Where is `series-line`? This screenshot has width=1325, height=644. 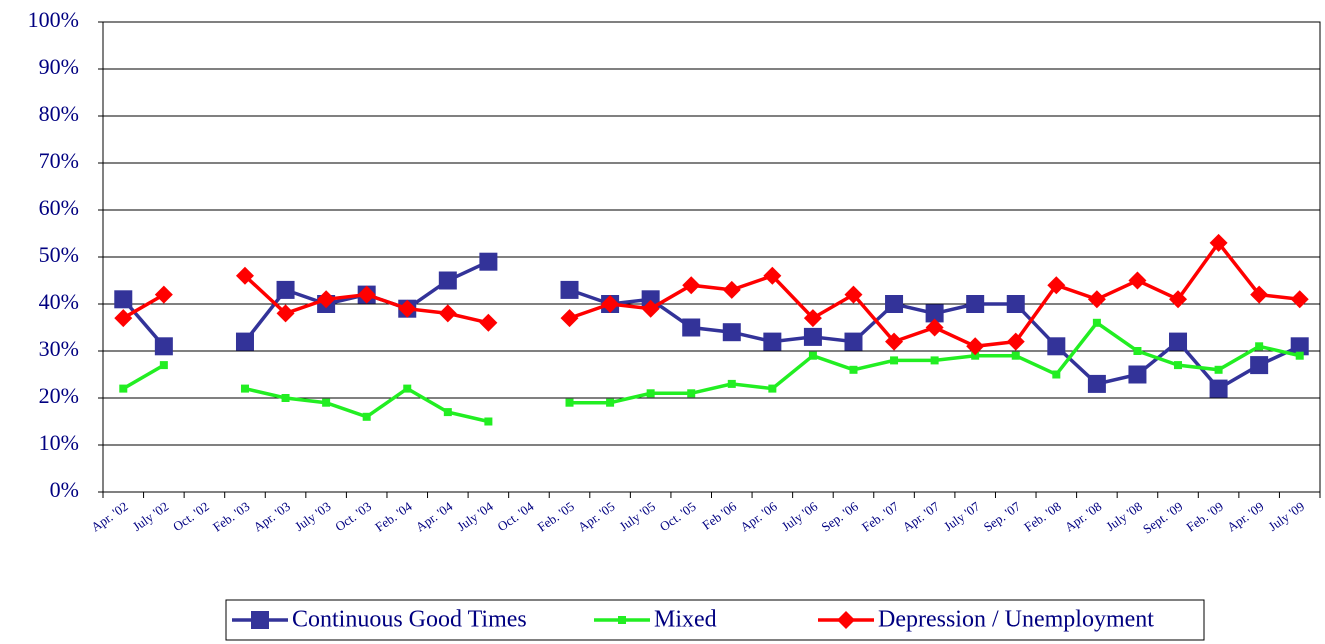 series-line is located at coordinates (711, 372).